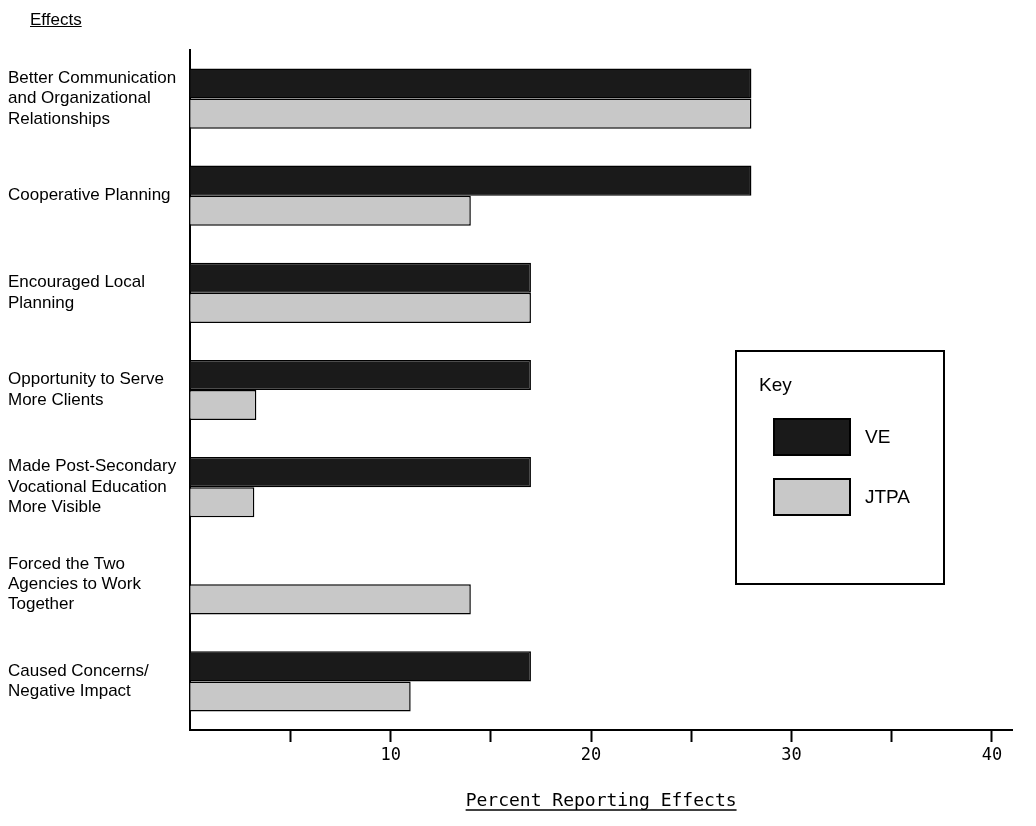  I want to click on legend-title: Key, so click(776, 385).